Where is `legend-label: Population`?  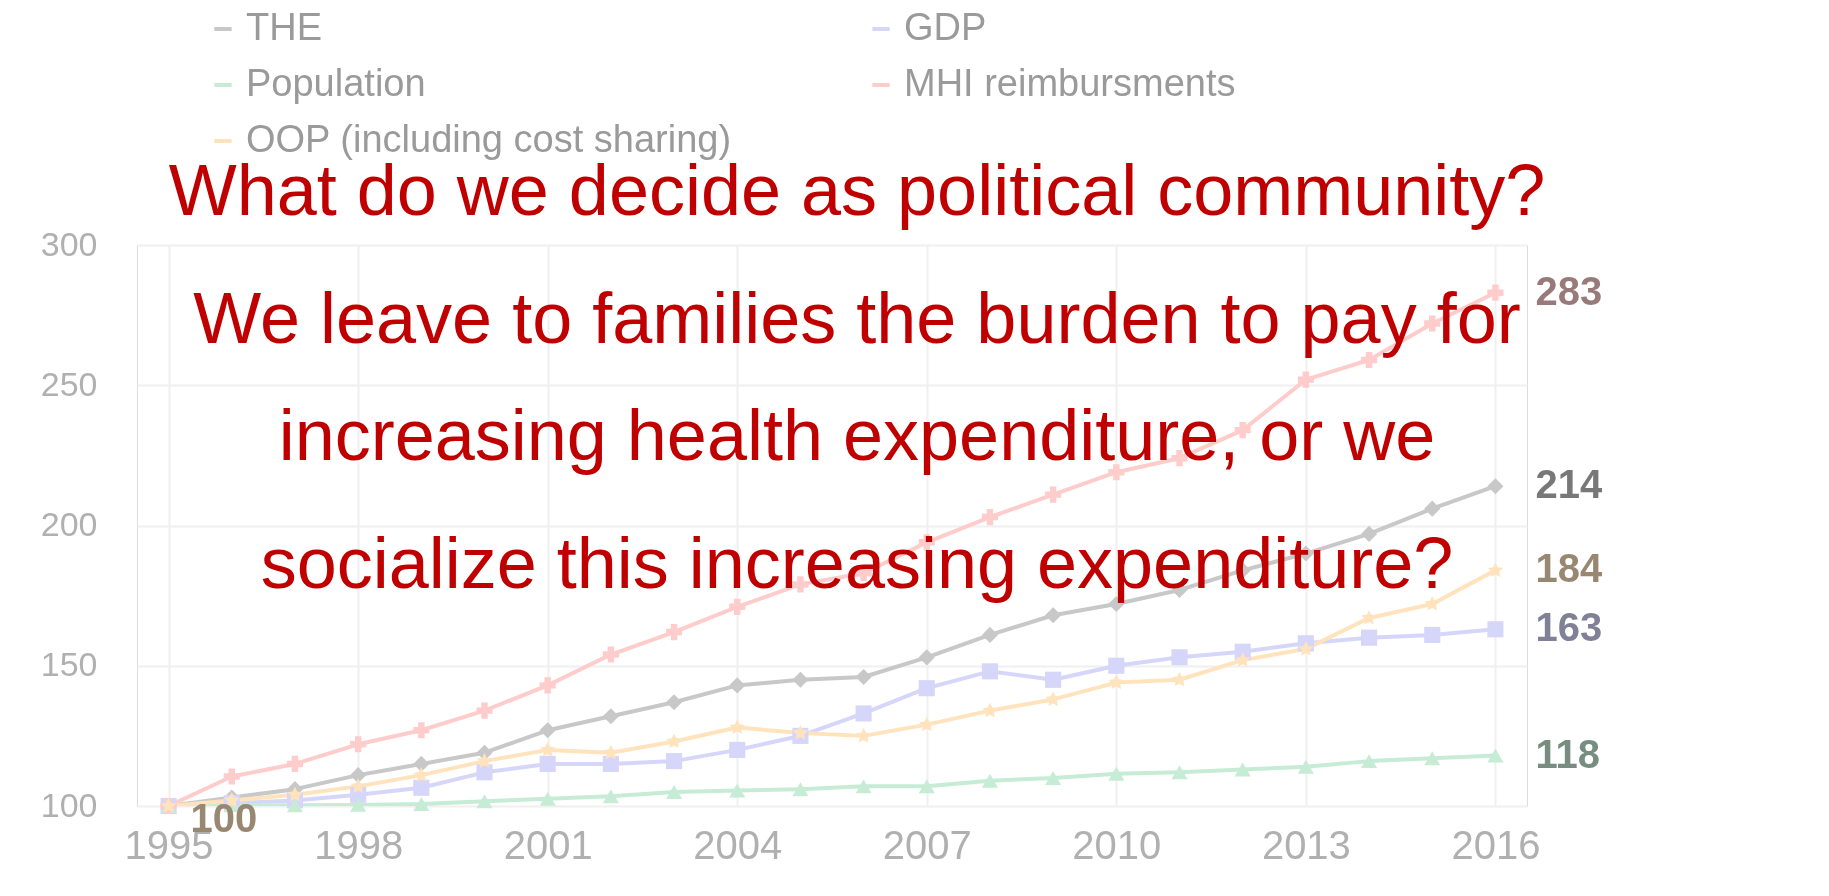 legend-label: Population is located at coordinates (336, 83).